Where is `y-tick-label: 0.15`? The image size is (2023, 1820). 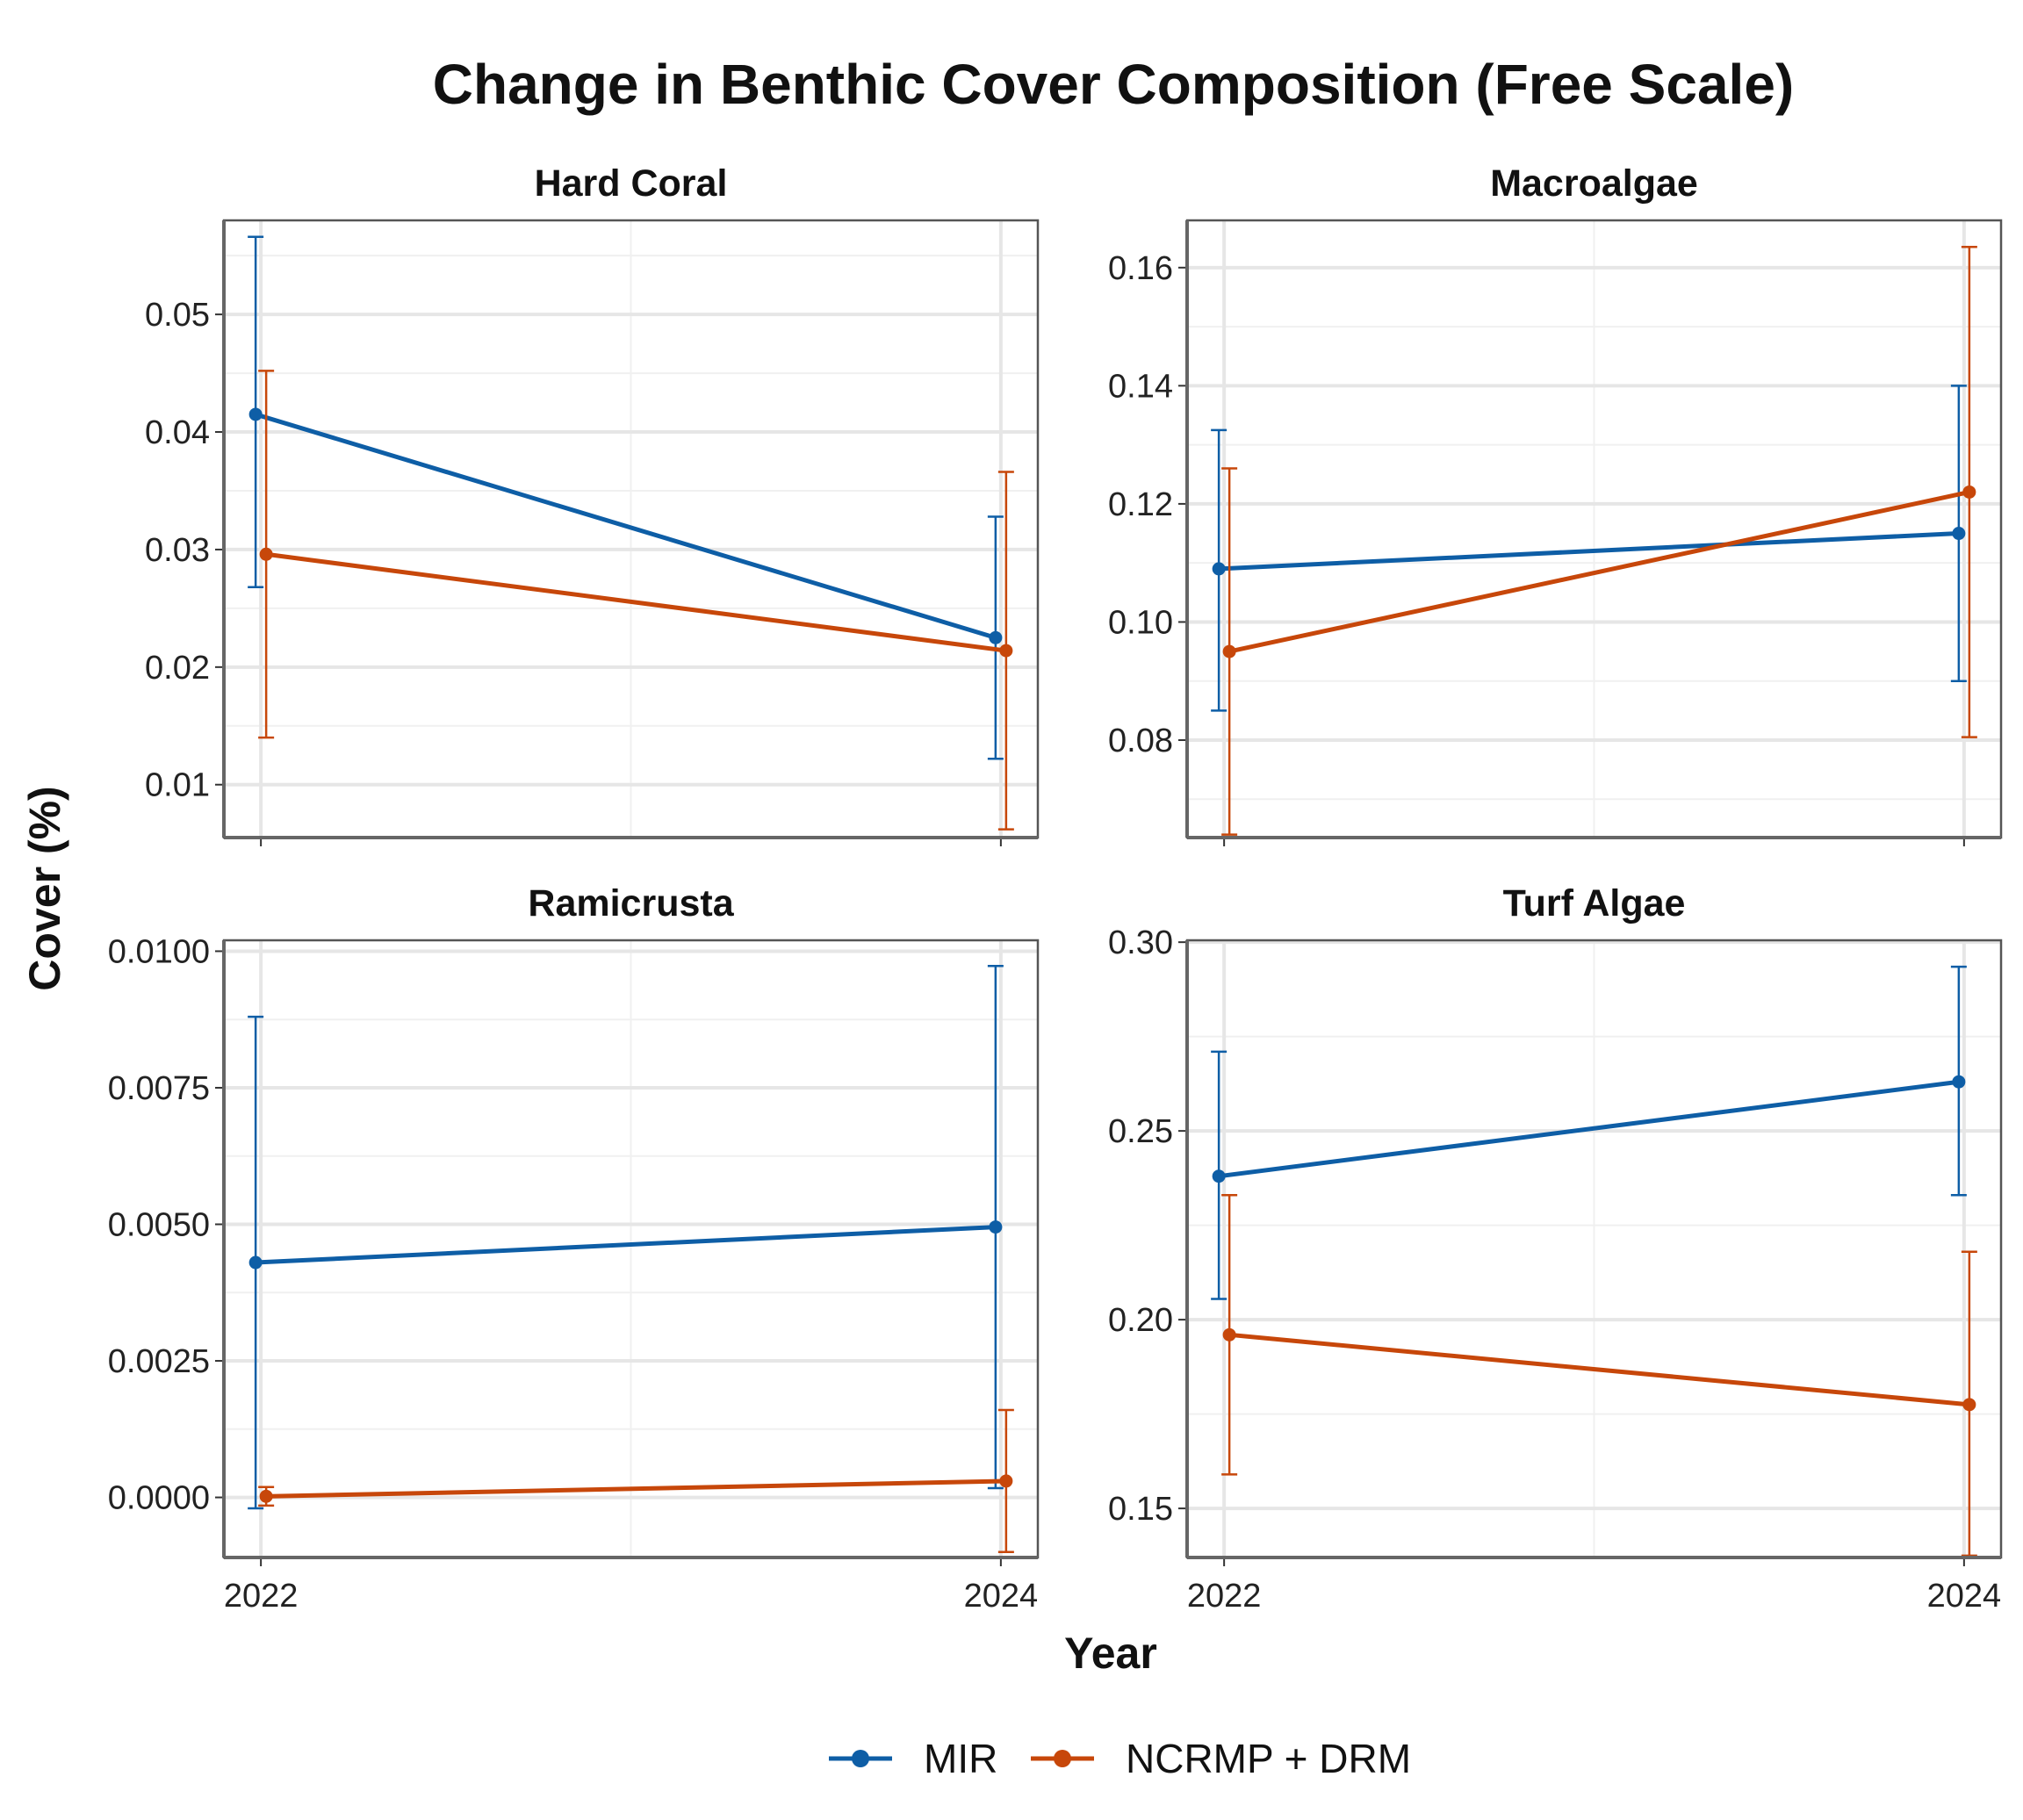
y-tick-label: 0.15 is located at coordinates (1140, 1509).